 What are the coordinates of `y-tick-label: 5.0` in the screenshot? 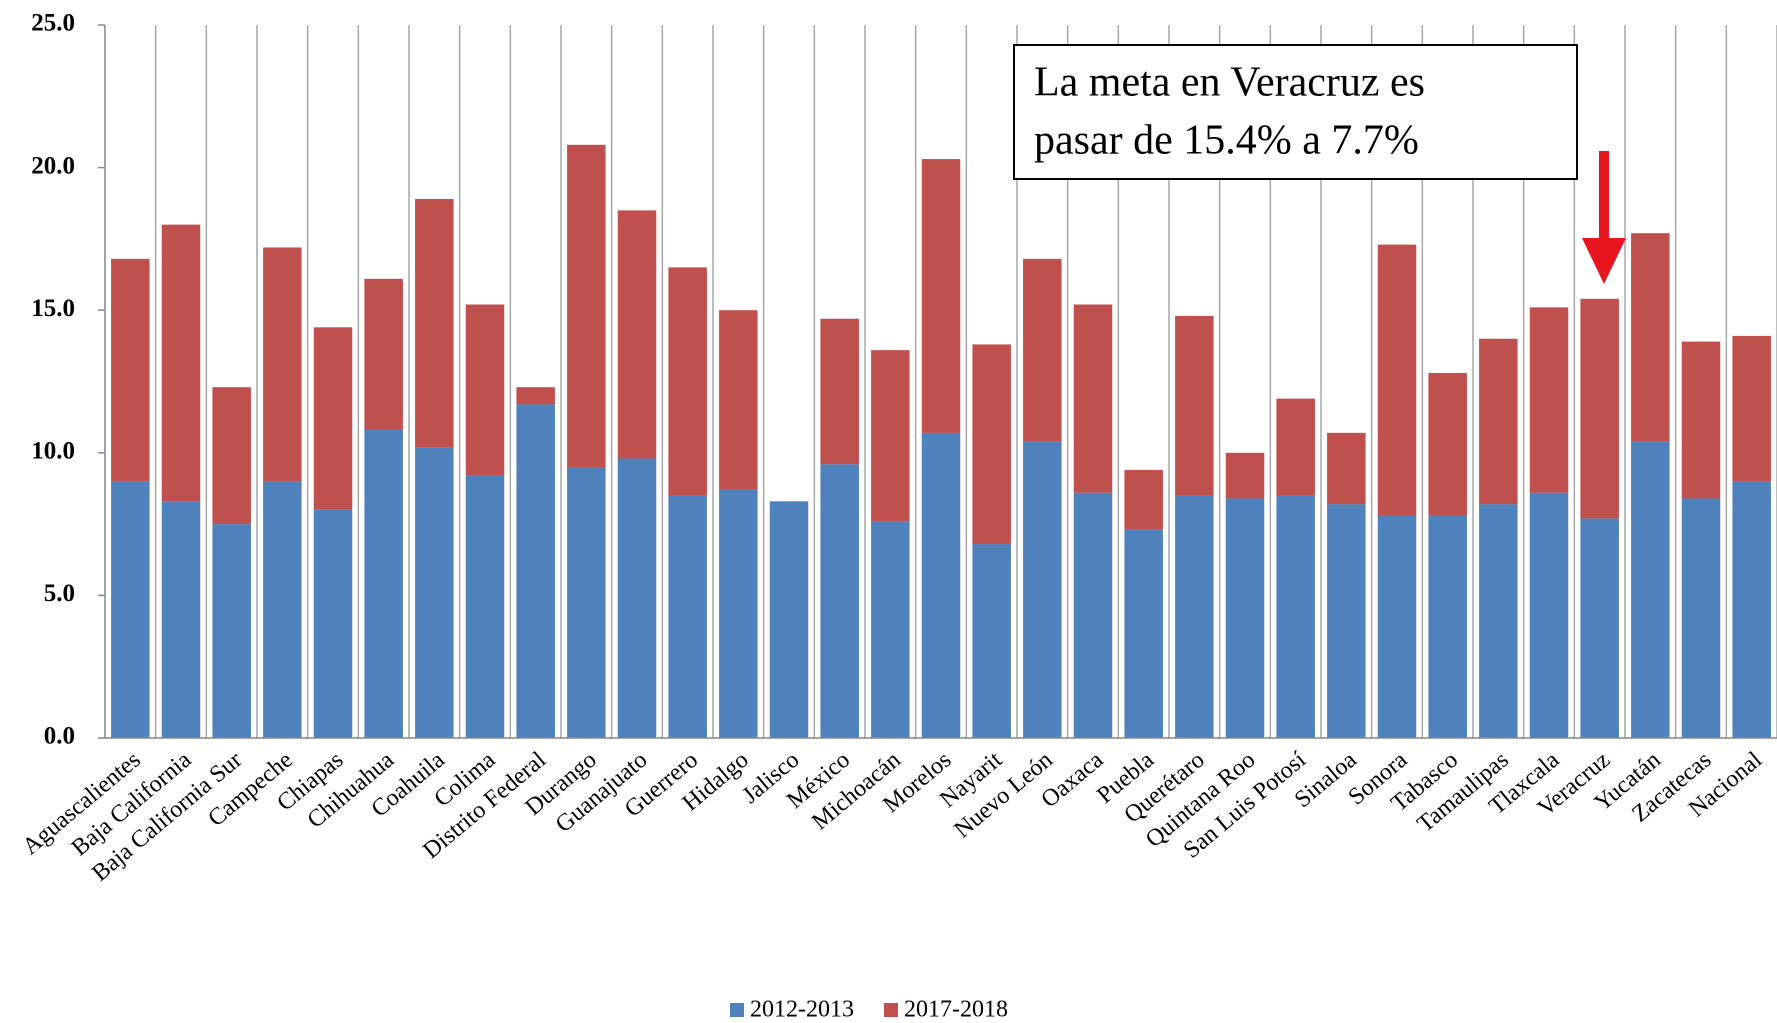 It's located at (59, 593).